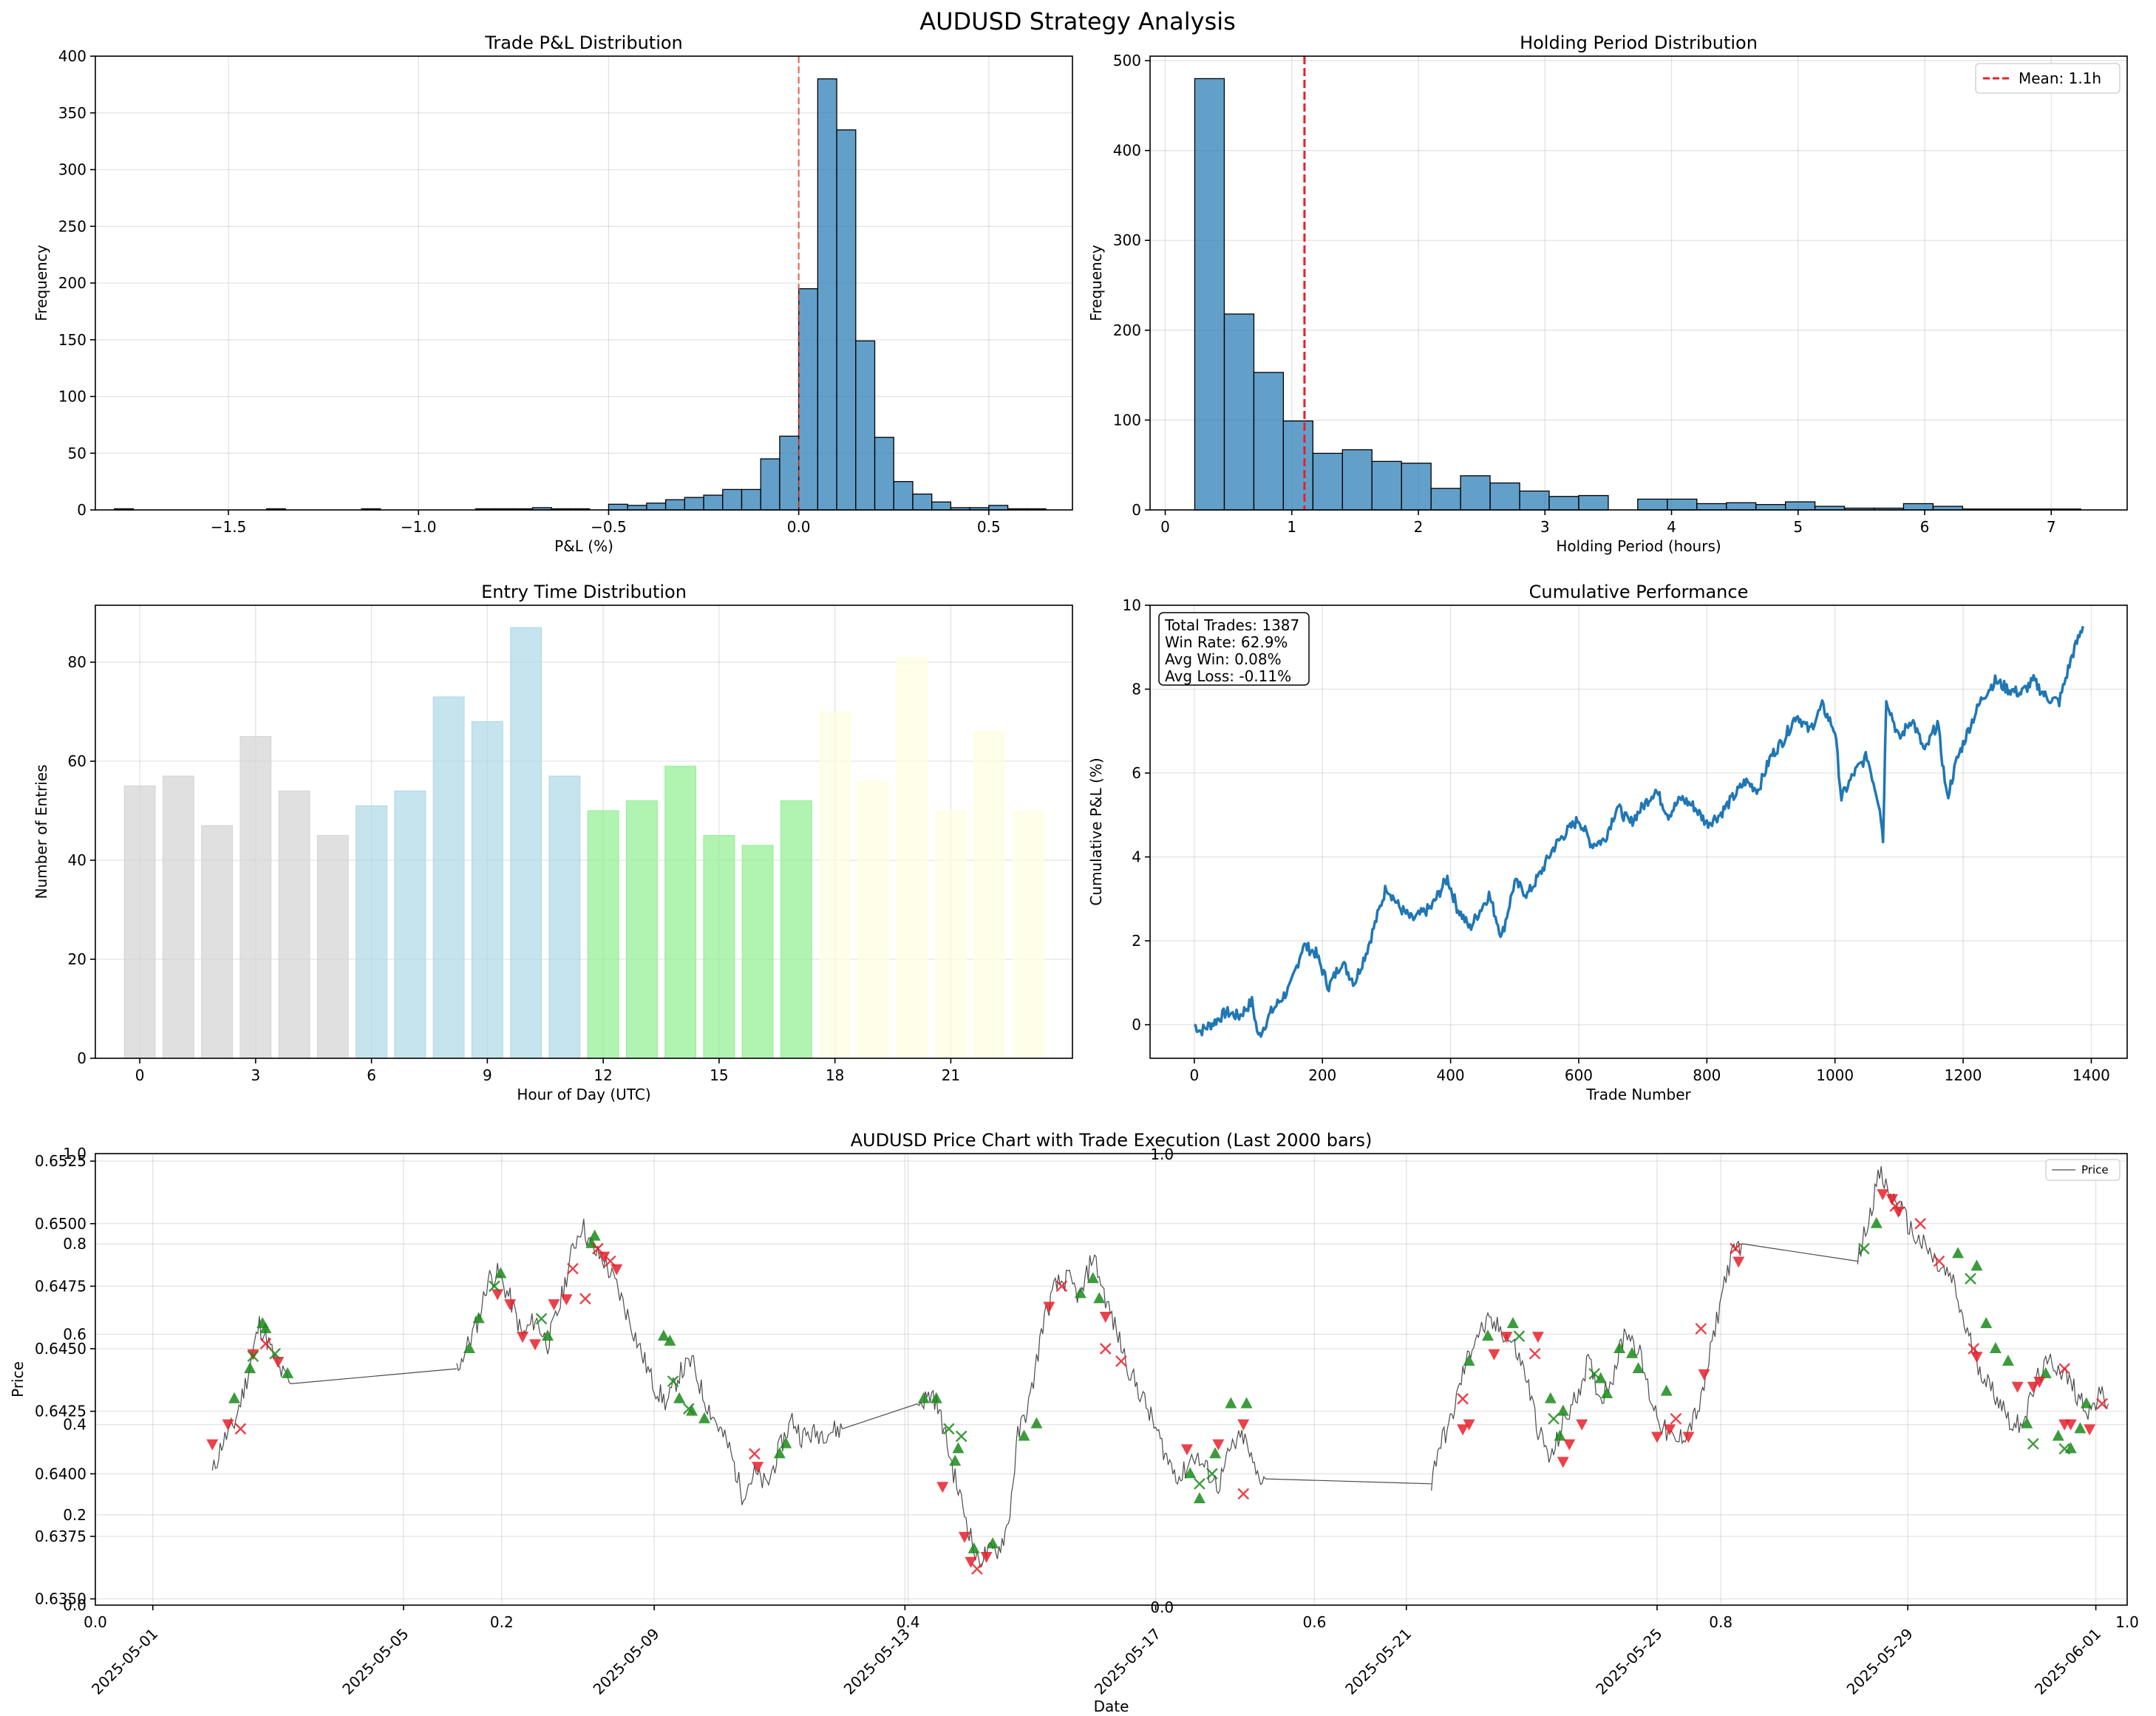  Describe the element at coordinates (1291, 527) in the screenshot. I see `holding-xtick-label: 1` at that location.